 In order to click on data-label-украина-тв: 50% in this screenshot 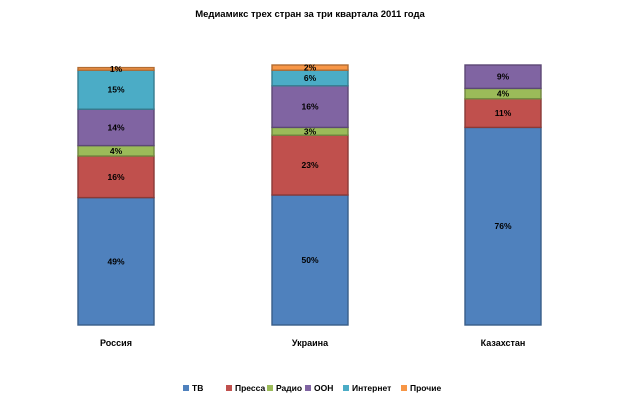, I will do `click(309, 260)`.